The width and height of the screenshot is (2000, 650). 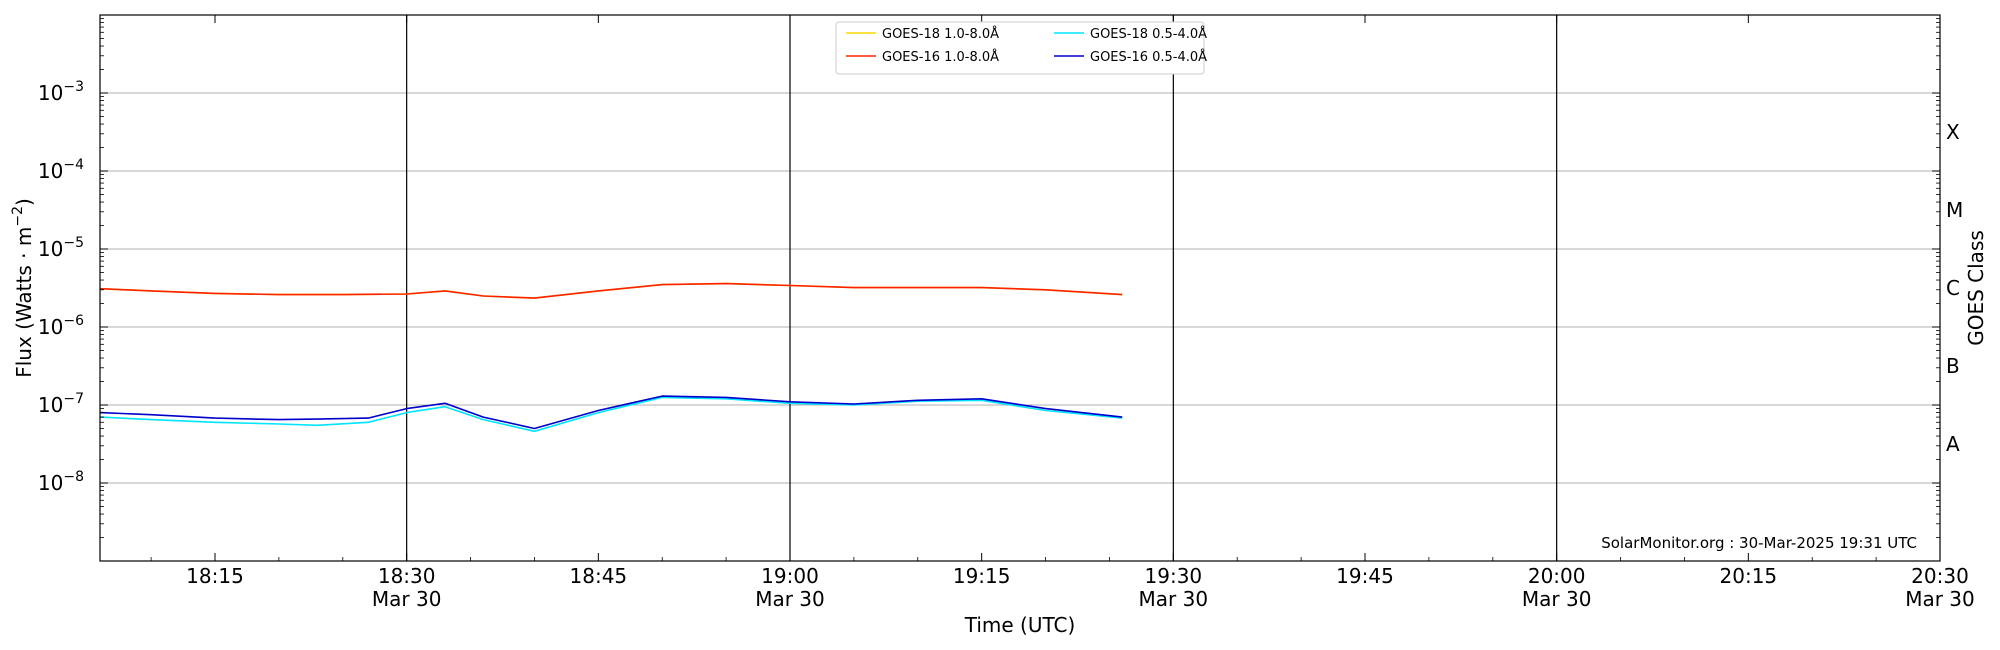 I want to click on y-tick-exponent: −8, so click(x=73, y=477).